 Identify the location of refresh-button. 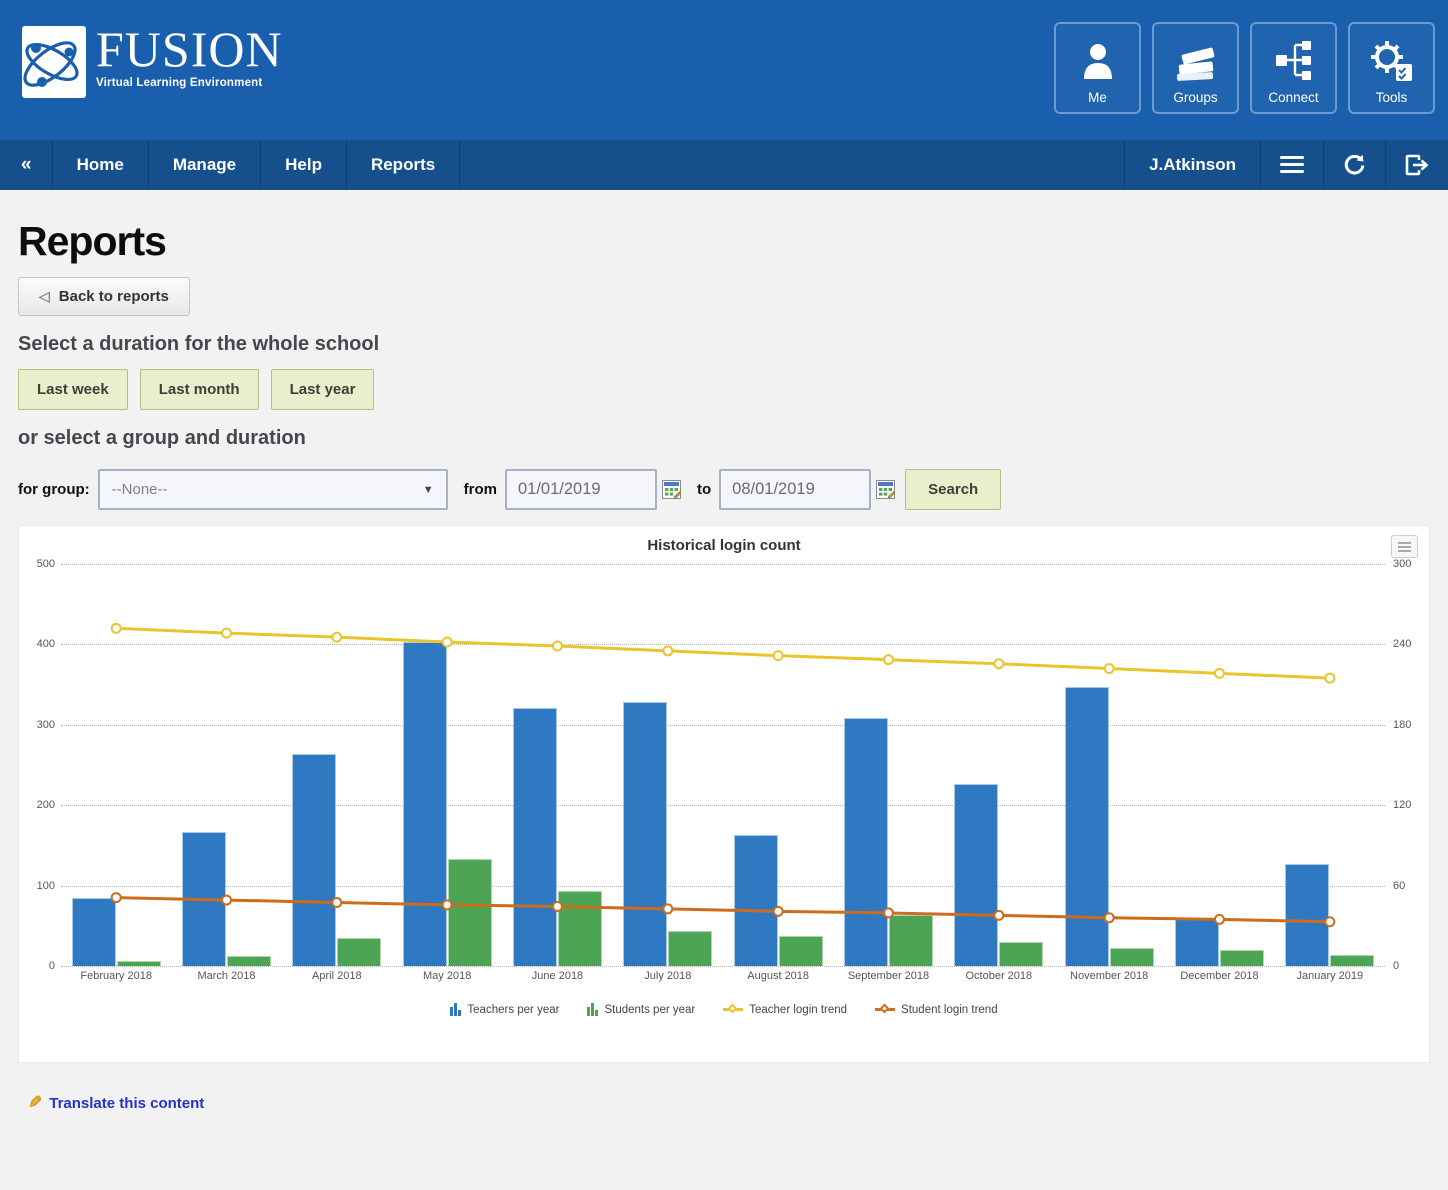
(1354, 165).